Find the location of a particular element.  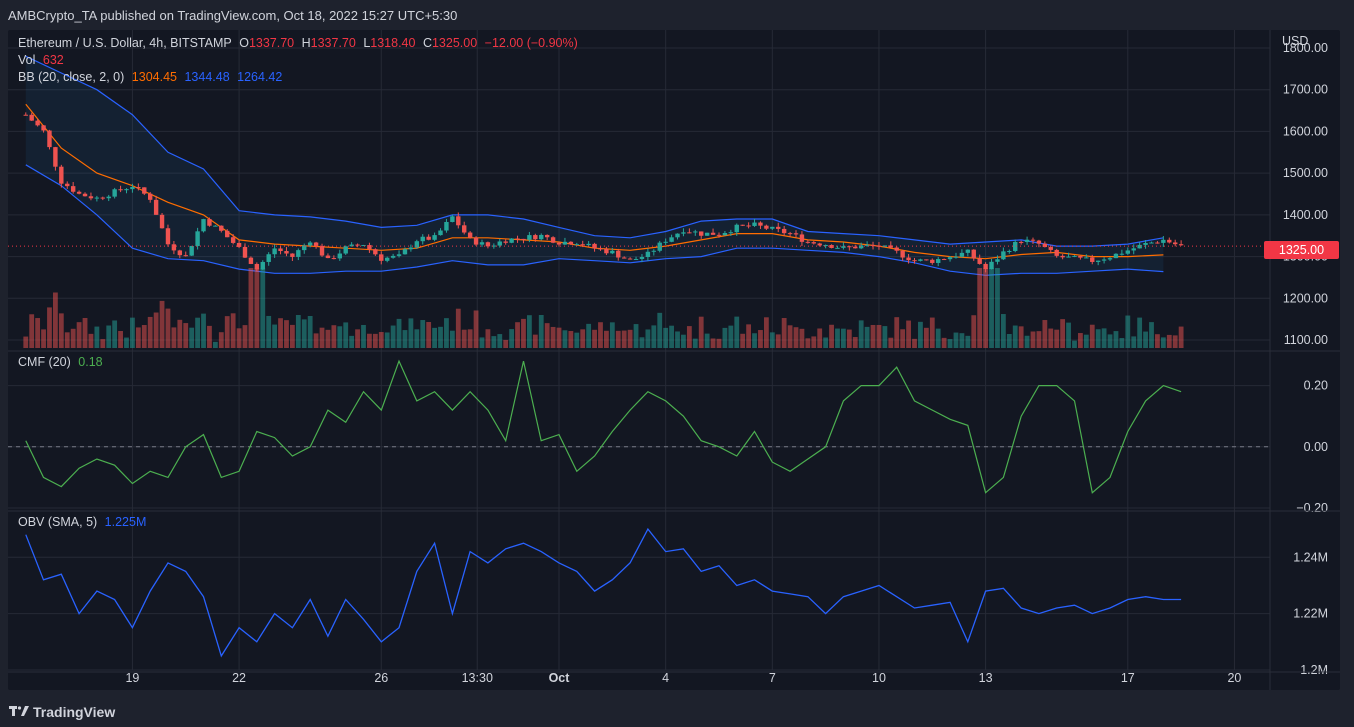

tradingview-logo-icon is located at coordinates (19, 711).